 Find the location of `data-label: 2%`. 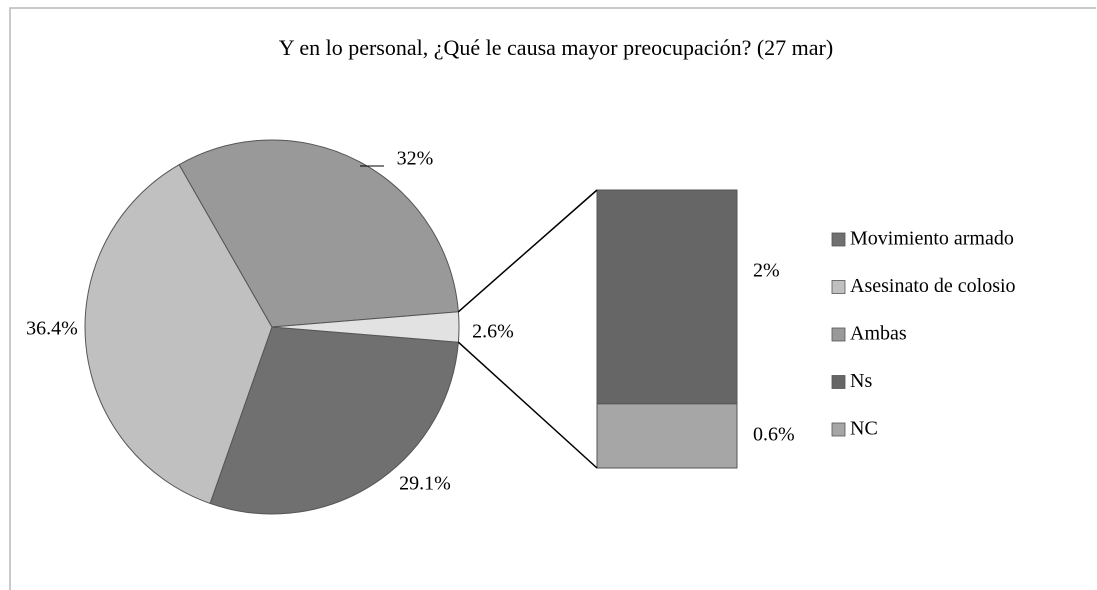

data-label: 2% is located at coordinates (766, 271).